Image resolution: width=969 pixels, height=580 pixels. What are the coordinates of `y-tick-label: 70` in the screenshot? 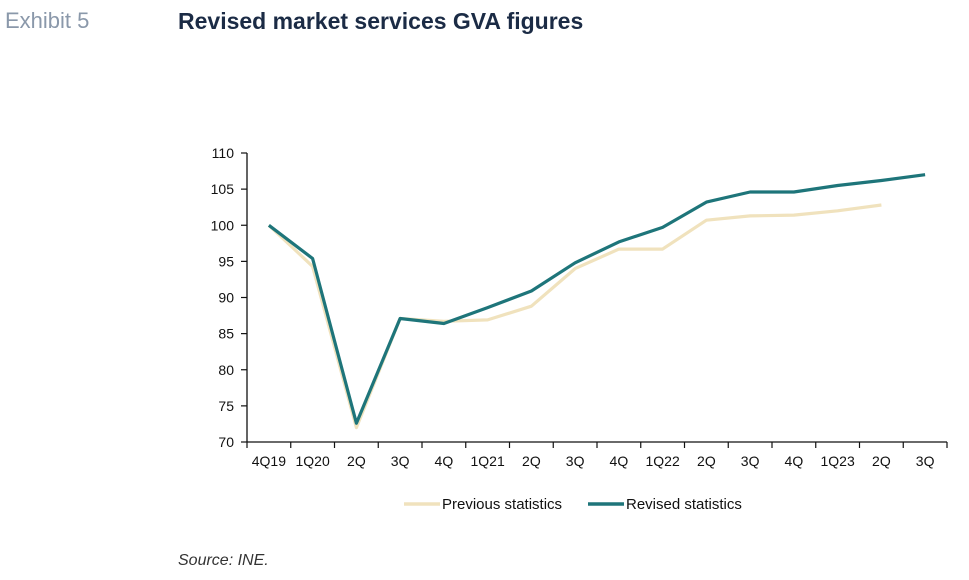 It's located at (226, 442).